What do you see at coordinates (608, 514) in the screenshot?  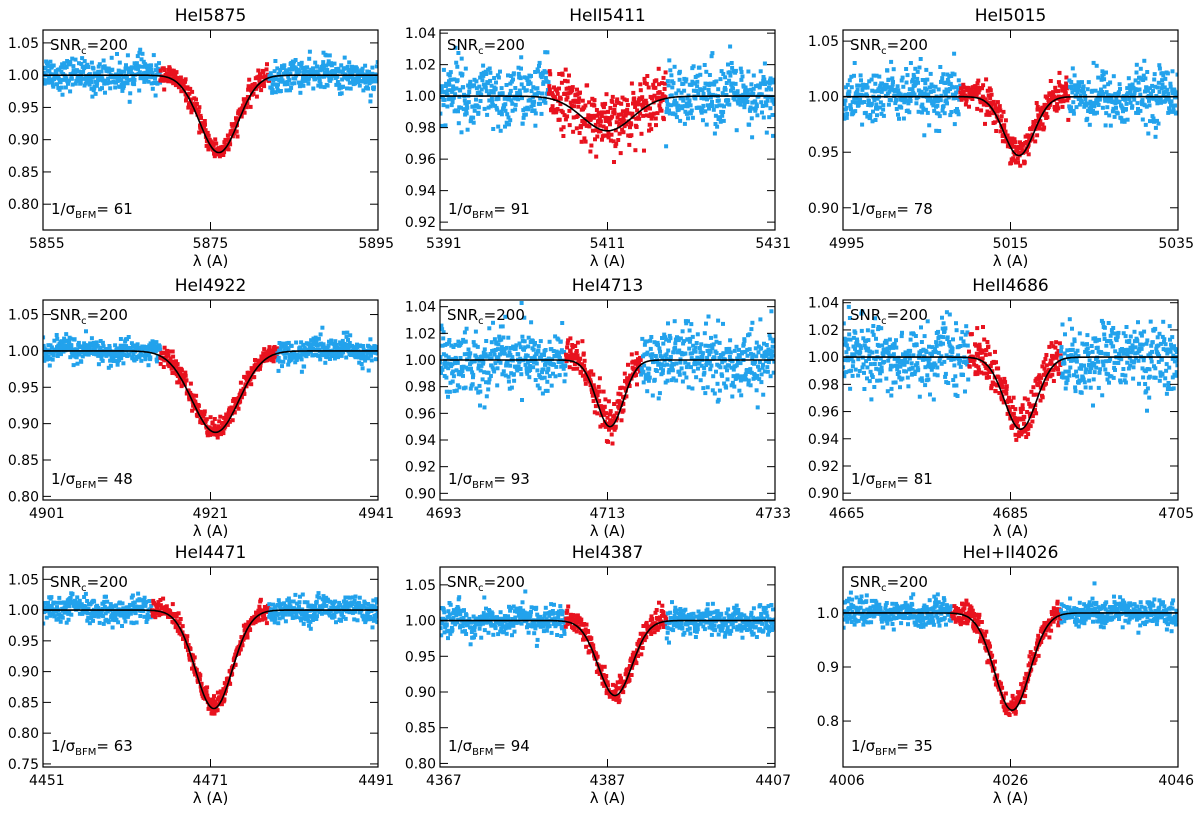 I see `x-tick-label: 4713` at bounding box center [608, 514].